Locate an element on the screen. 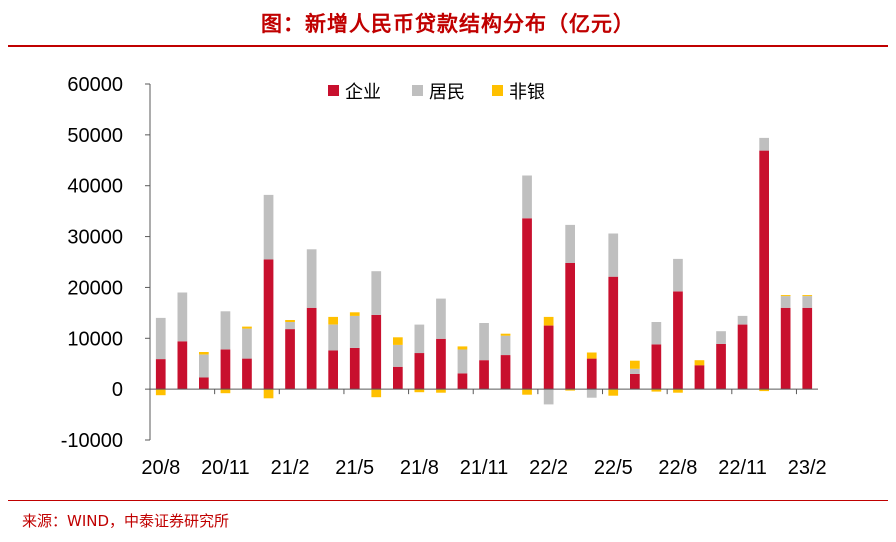 Image resolution: width=896 pixels, height=542 pixels. bar-非银-20-11 is located at coordinates (225, 391).